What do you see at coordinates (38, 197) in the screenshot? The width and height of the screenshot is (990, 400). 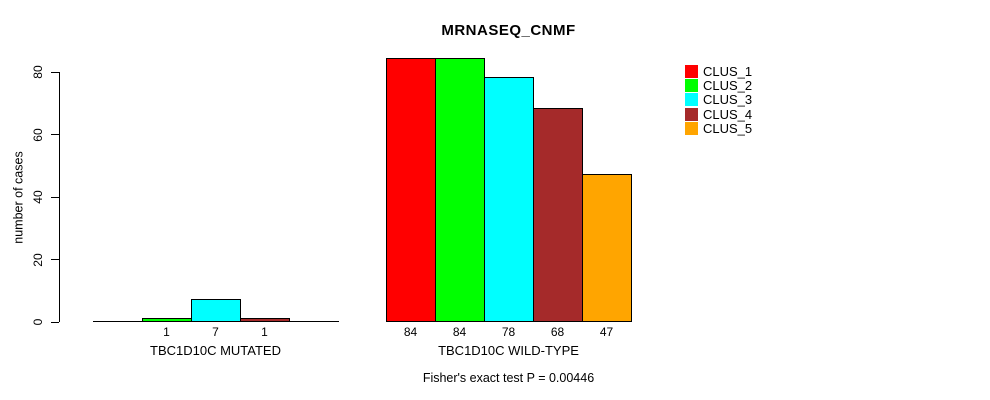 I see `y-axis-tick-label: 40` at bounding box center [38, 197].